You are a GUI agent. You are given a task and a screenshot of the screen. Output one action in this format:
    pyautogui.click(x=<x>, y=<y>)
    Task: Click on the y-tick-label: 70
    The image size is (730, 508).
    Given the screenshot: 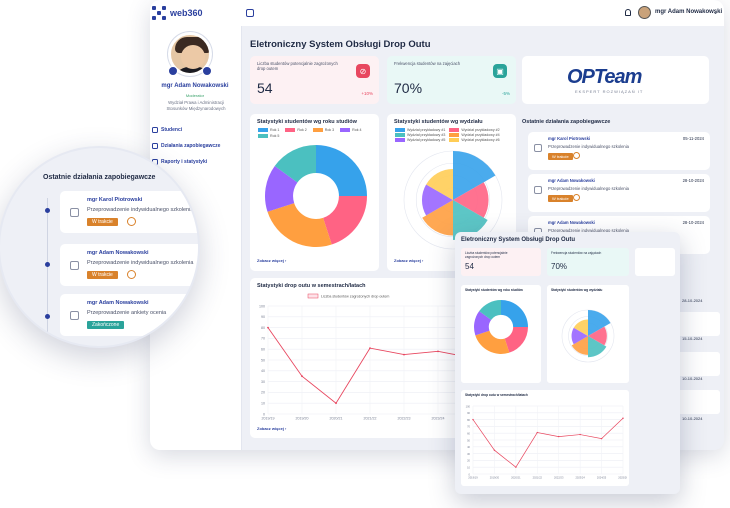 What is the action you would take?
    pyautogui.click(x=263, y=339)
    